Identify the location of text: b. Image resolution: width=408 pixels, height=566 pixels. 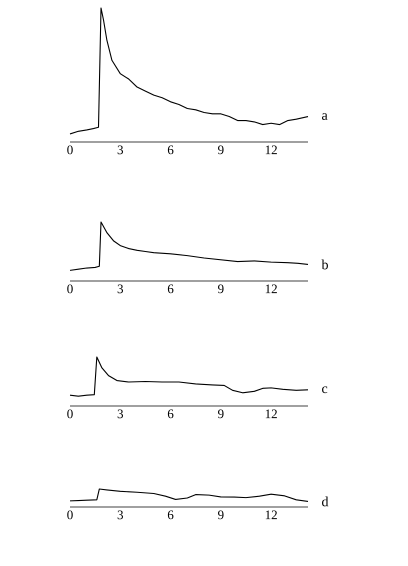
(325, 265).